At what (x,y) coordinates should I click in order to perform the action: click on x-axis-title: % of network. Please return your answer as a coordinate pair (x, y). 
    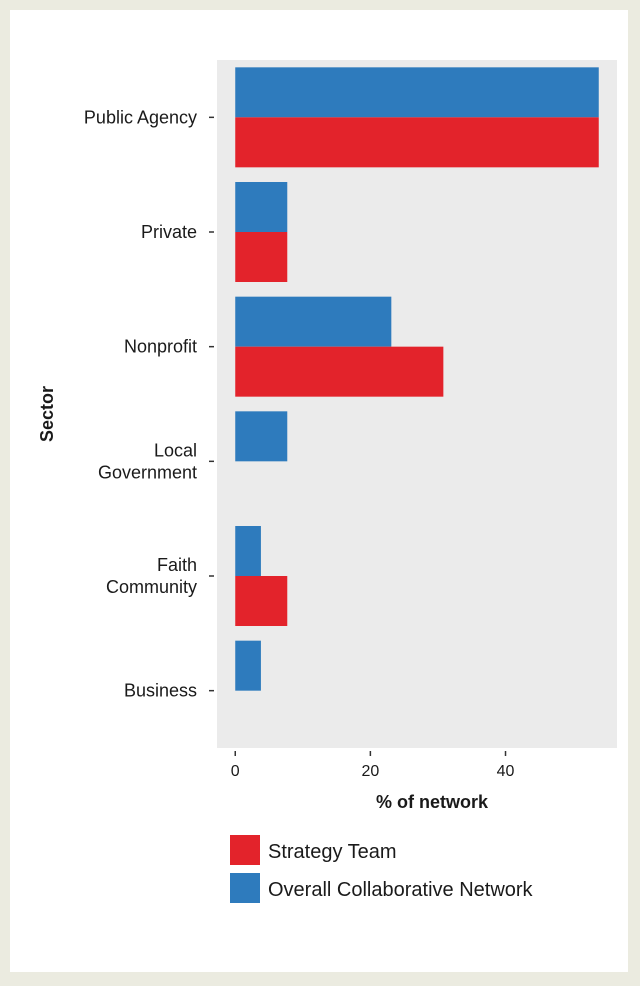
    Looking at the image, I should click on (432, 802).